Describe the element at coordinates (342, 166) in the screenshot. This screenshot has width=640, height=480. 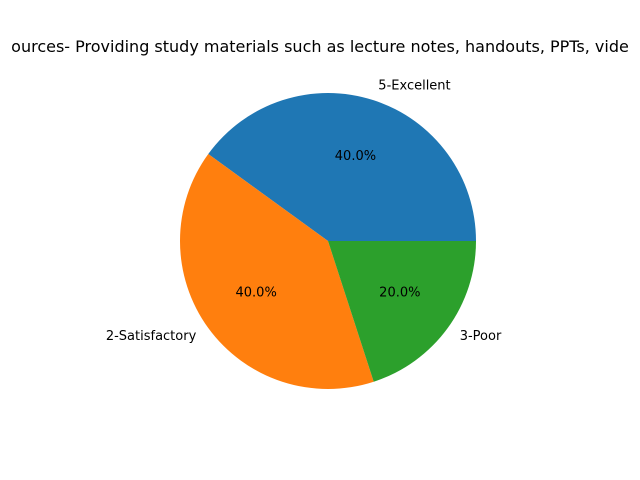
I see `pie-slice-5-excellent` at that location.